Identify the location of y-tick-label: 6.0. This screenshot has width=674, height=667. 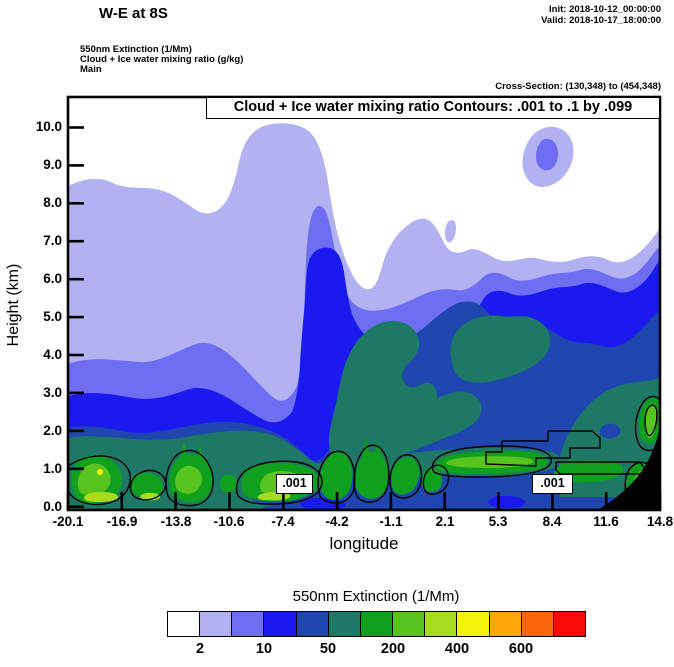
(52, 278).